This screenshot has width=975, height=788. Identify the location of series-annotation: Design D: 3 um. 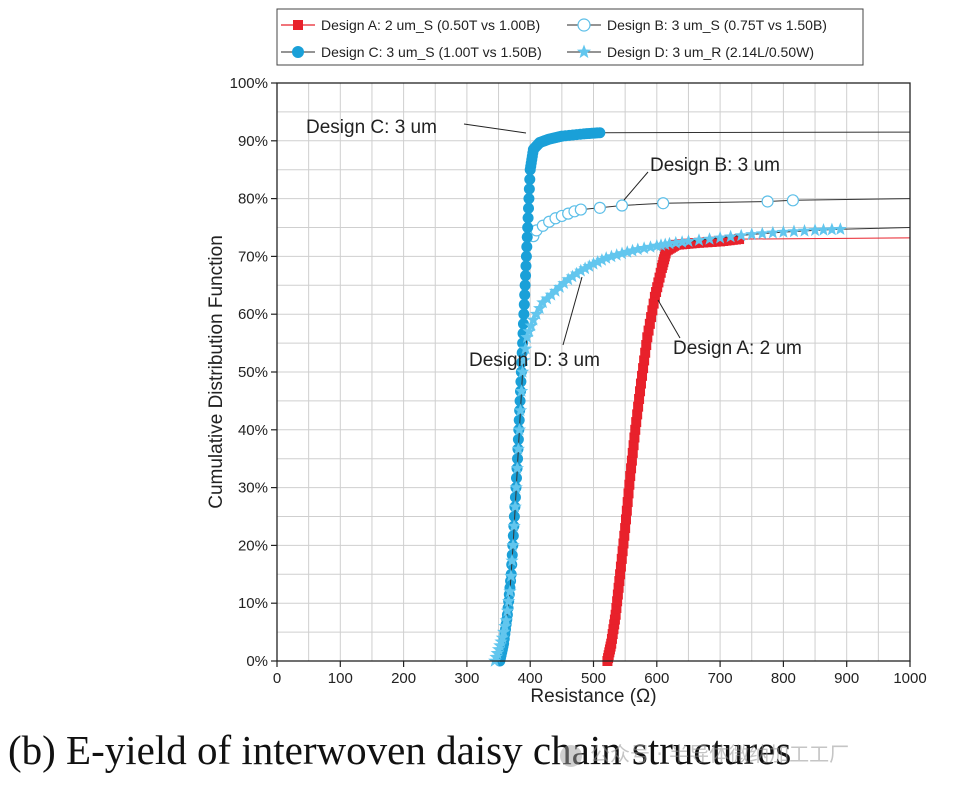
(534, 360).